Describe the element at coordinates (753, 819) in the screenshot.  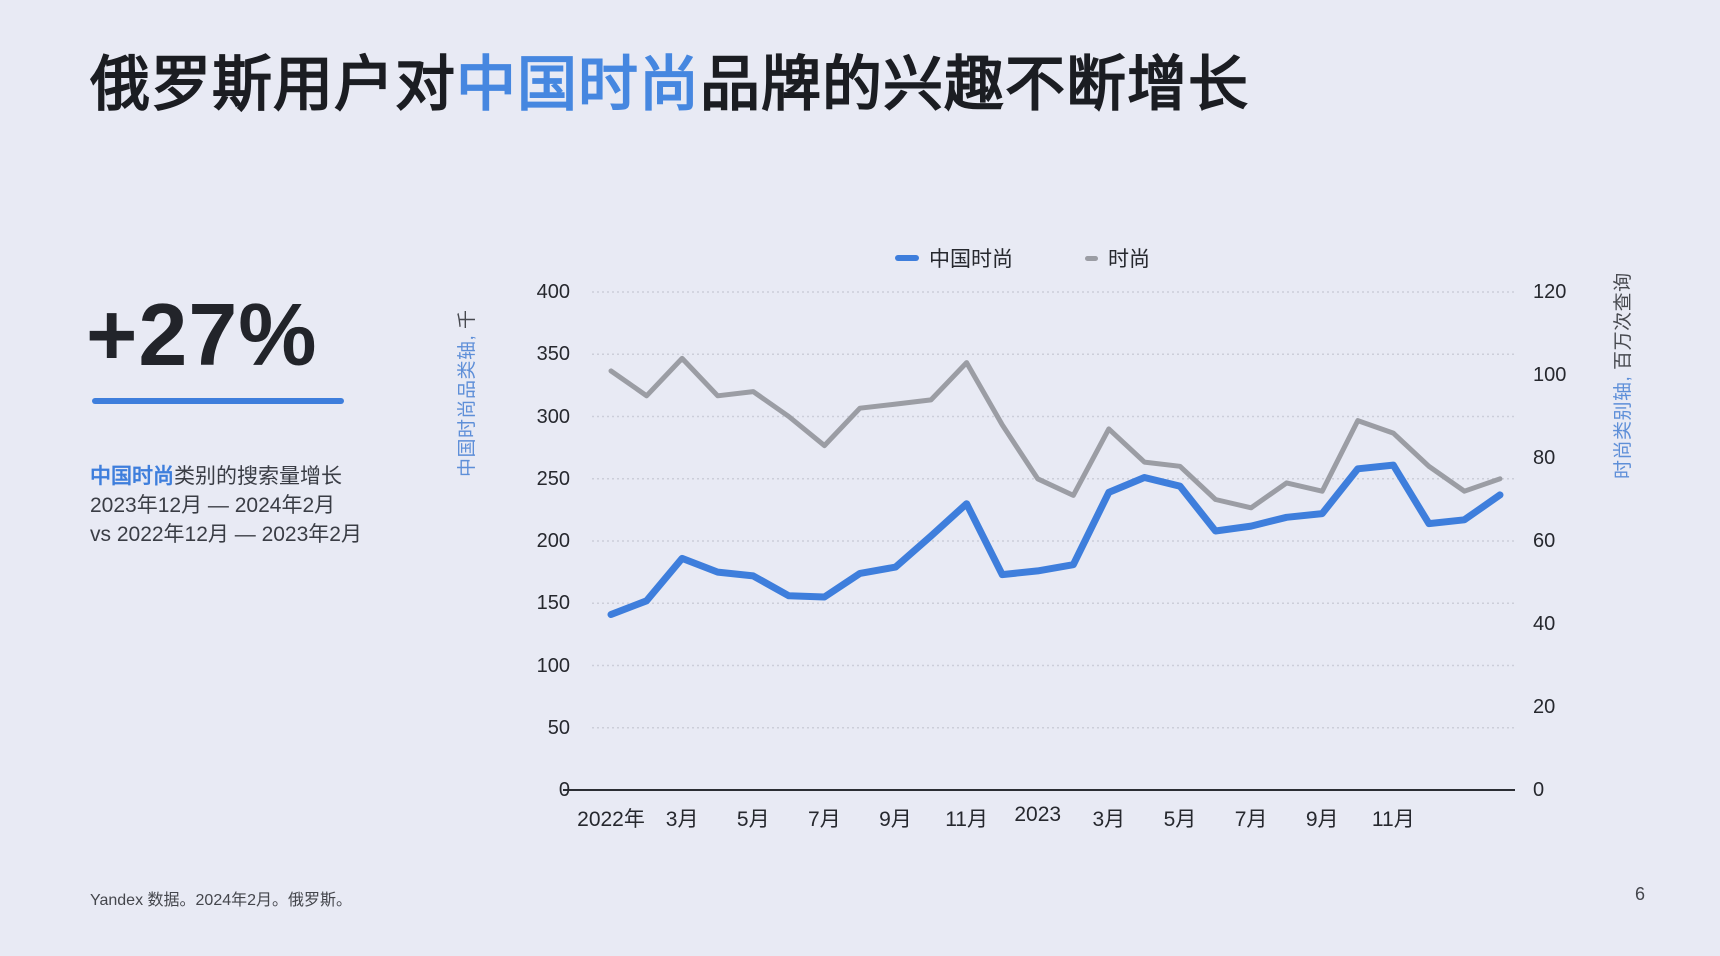
I see `x-tick-2: 5月` at that location.